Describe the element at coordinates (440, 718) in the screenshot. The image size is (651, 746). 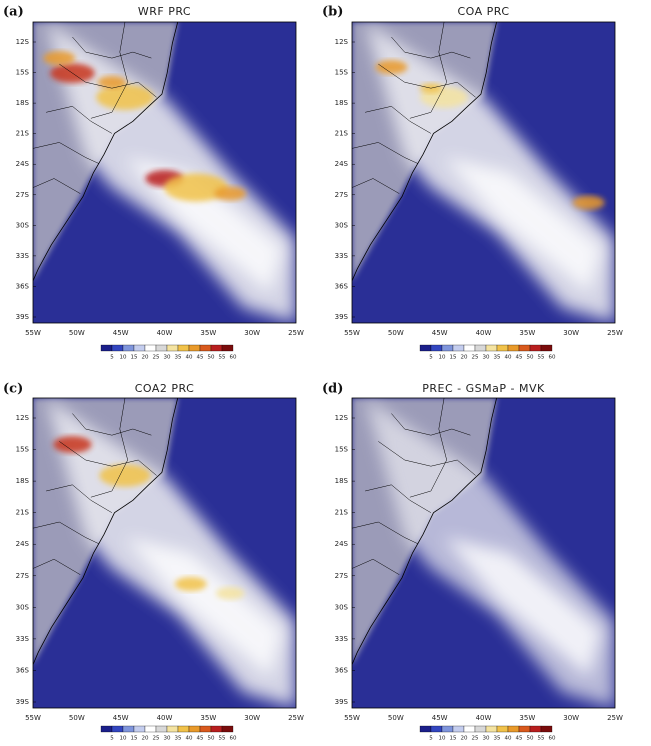
I see `lon-label: 45W` at that location.